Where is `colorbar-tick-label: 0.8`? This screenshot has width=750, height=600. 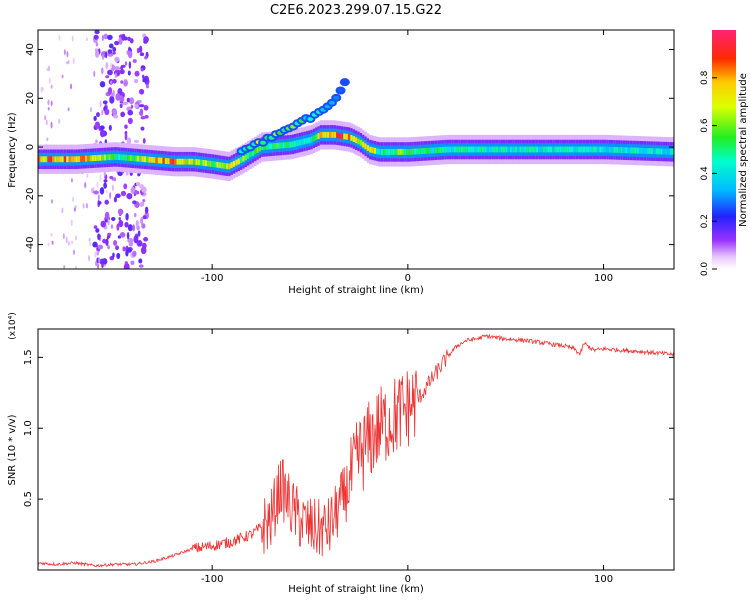
colorbar-tick-label: 0.8 is located at coordinates (705, 77).